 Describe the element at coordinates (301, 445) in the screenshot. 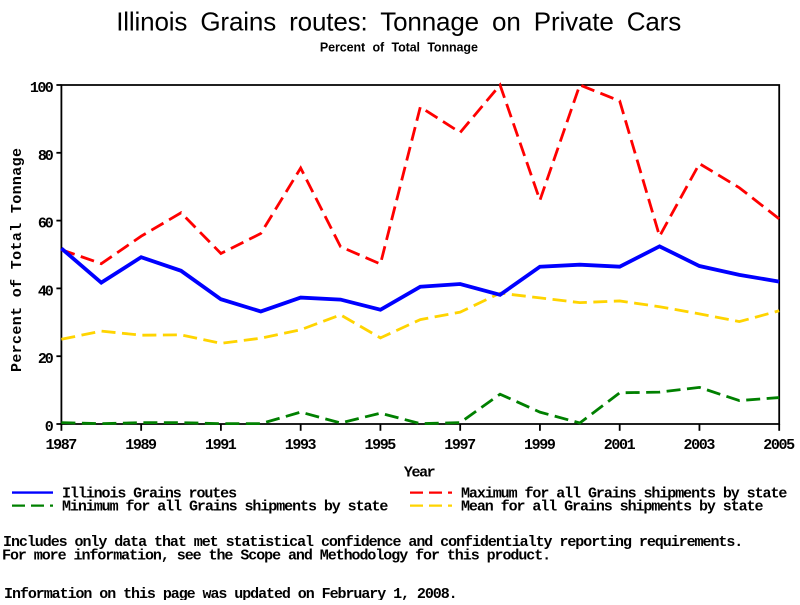

I see `svg-text: 1993` at that location.